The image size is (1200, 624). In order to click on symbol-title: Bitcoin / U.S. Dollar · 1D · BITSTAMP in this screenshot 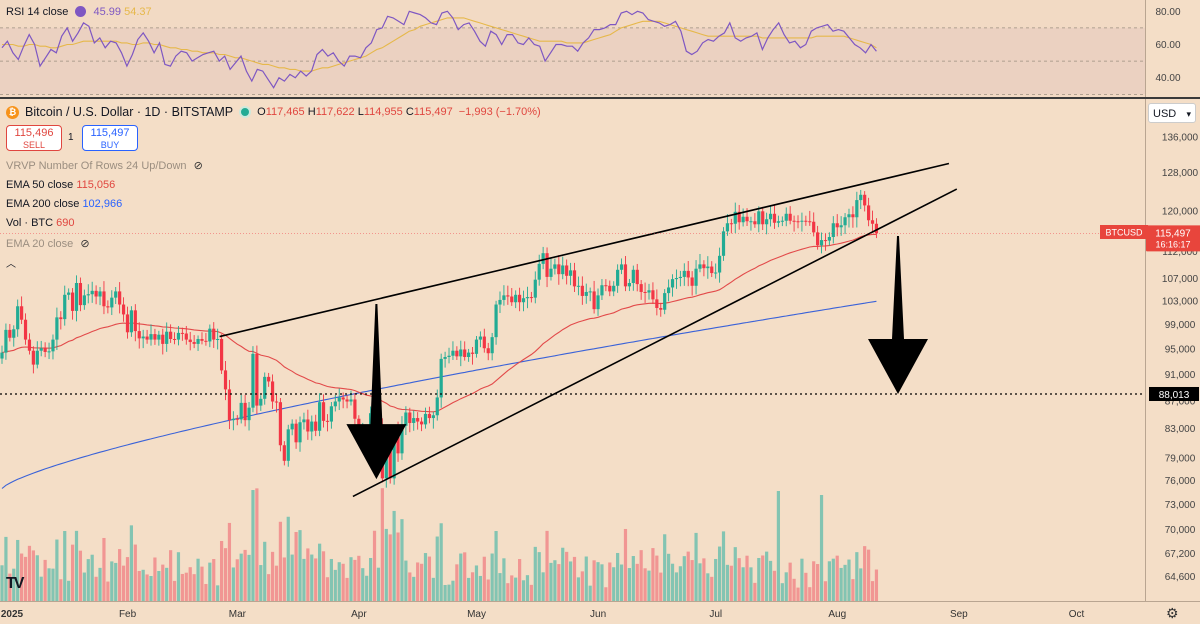, I will do `click(129, 112)`.